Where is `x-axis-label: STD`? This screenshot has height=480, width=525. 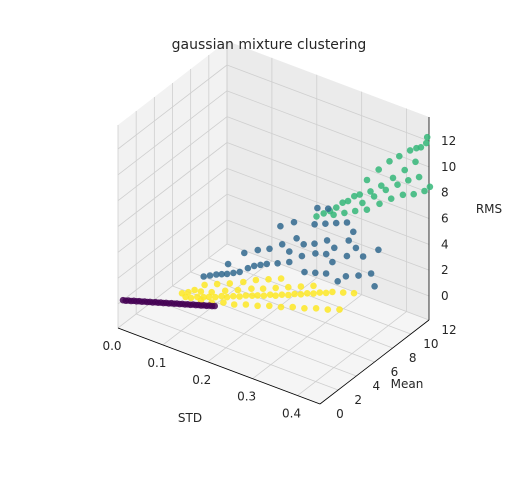
x-axis-label: STD is located at coordinates (190, 418).